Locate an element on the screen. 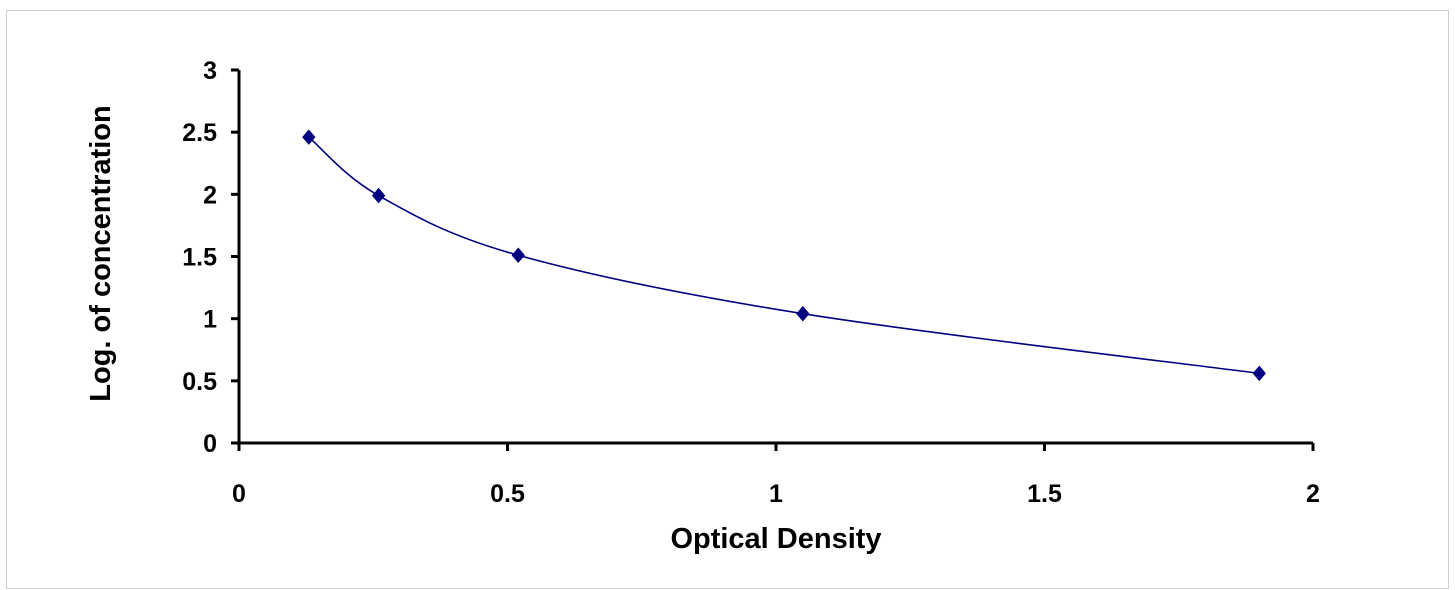  y-tick-label: 2.5 is located at coordinates (199, 133).